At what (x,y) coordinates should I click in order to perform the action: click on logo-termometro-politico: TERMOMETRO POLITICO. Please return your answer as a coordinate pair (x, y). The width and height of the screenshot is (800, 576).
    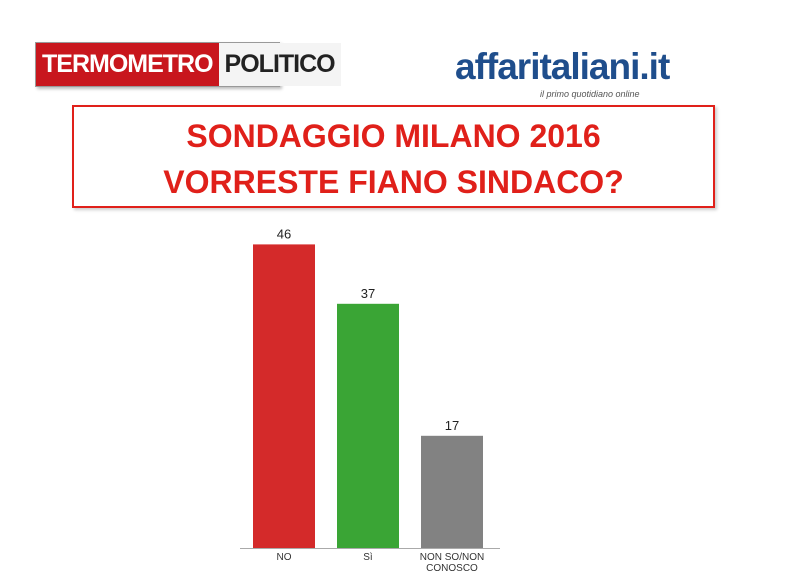
    Looking at the image, I should click on (188, 64).